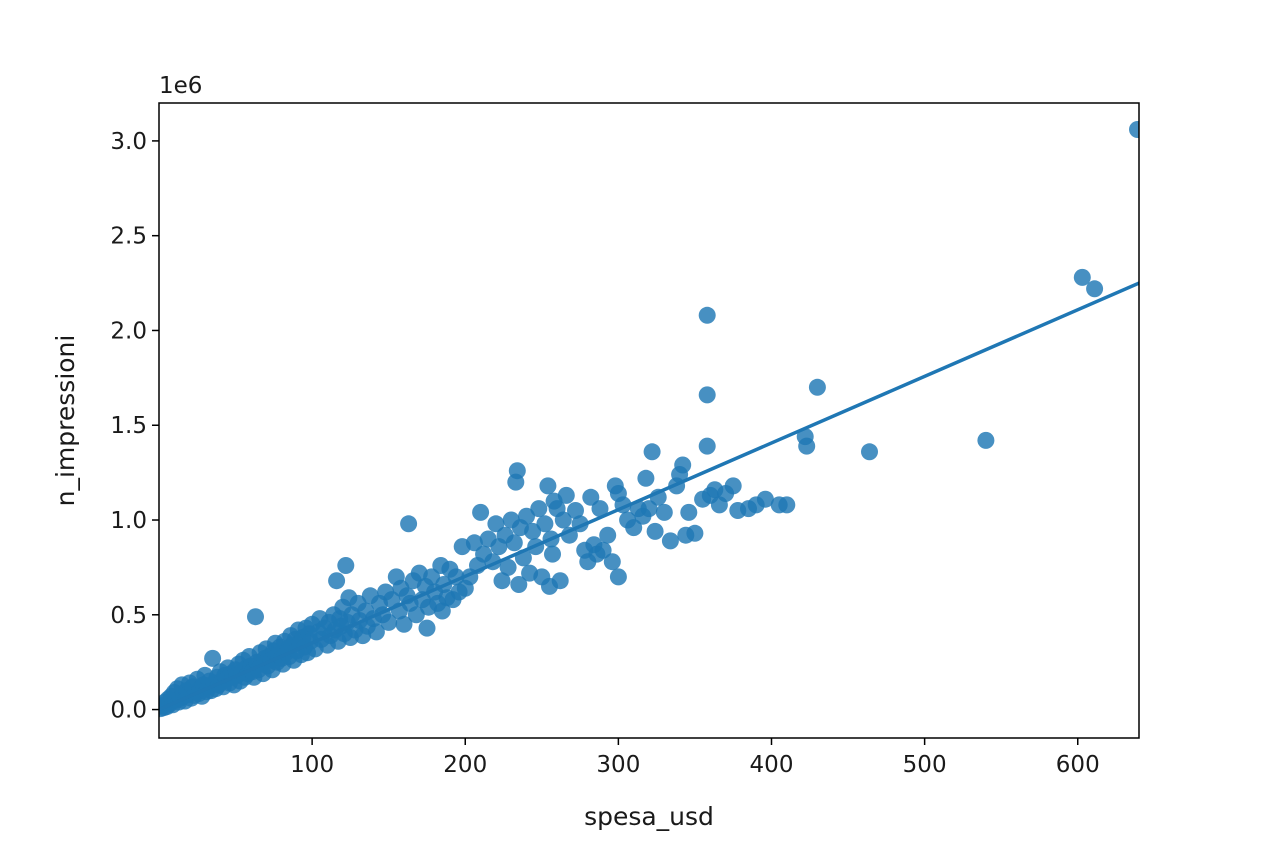 This screenshot has width=1264, height=843. I want to click on x-tick-label: 200, so click(465, 765).